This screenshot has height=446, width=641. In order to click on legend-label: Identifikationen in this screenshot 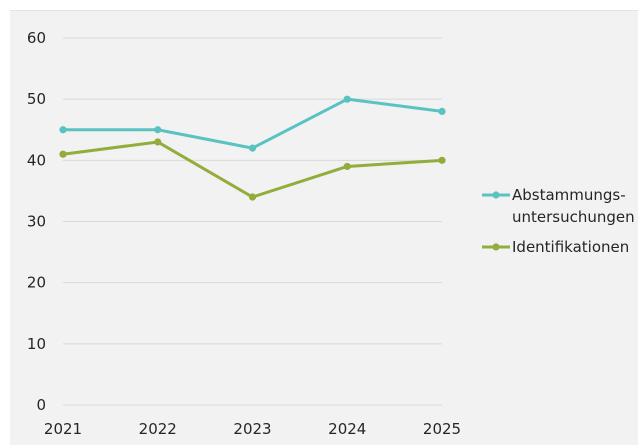, I will do `click(570, 247)`.